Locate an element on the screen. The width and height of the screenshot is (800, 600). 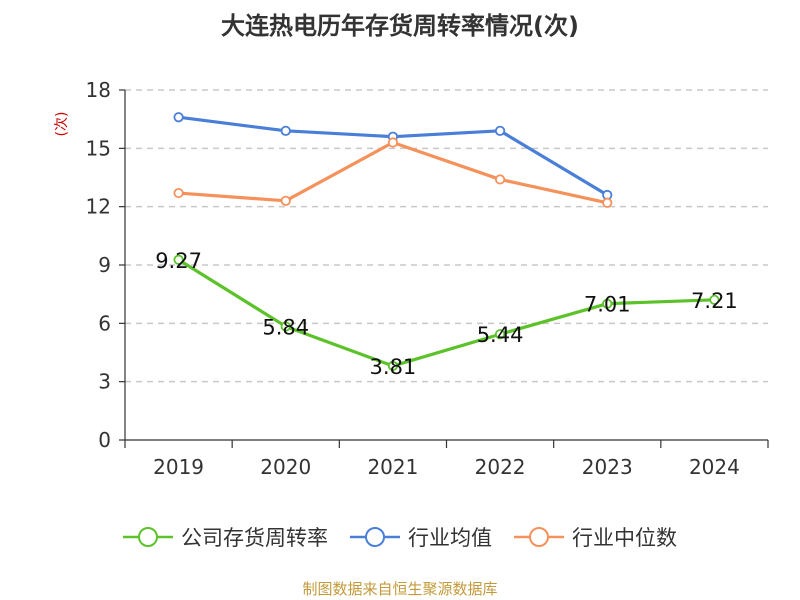
y-tick-label: 3 is located at coordinates (104, 382).